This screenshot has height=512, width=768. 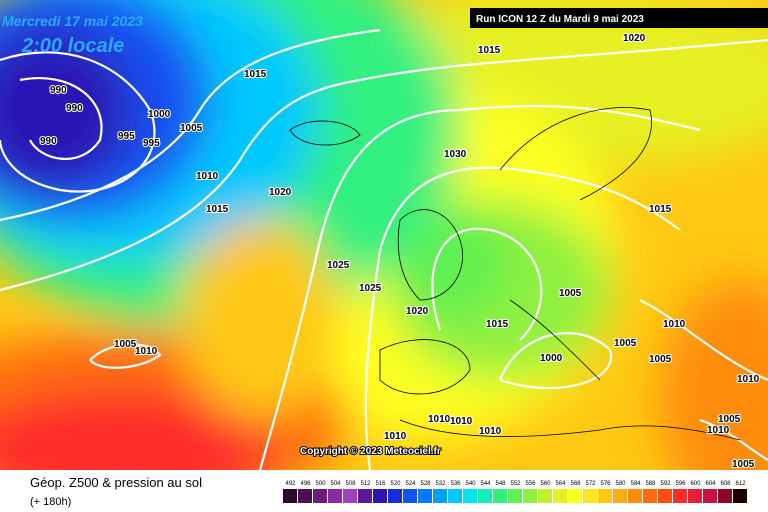 I want to click on scale-label: 500, so click(x=320, y=484).